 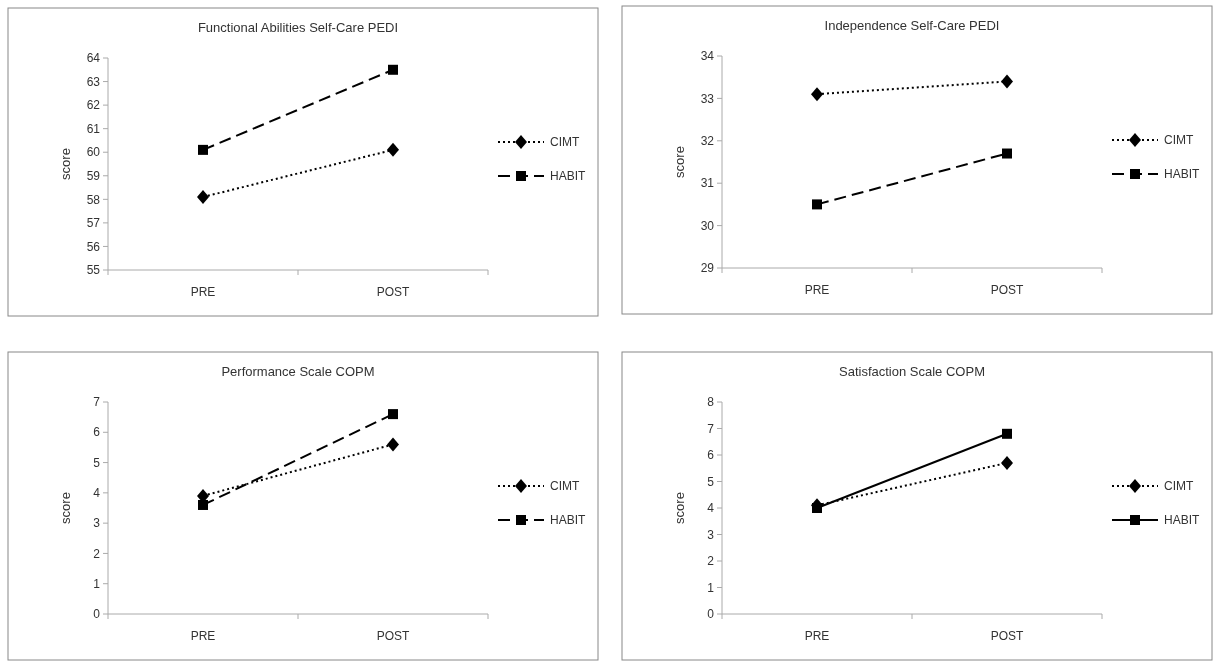 I want to click on y-tick-label: 32, so click(x=707, y=141).